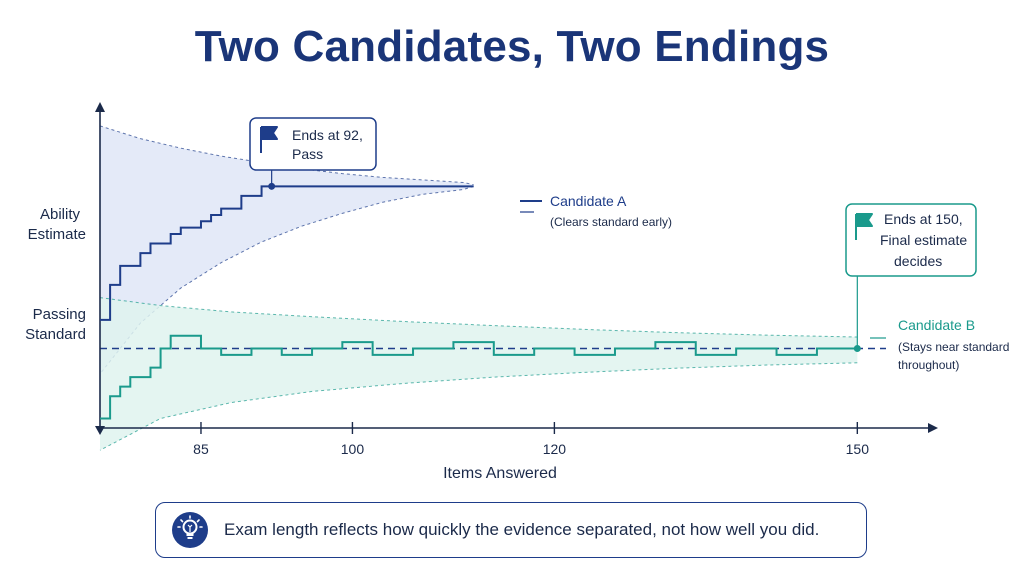  I want to click on y-label-ability: Ability, so click(60, 214).